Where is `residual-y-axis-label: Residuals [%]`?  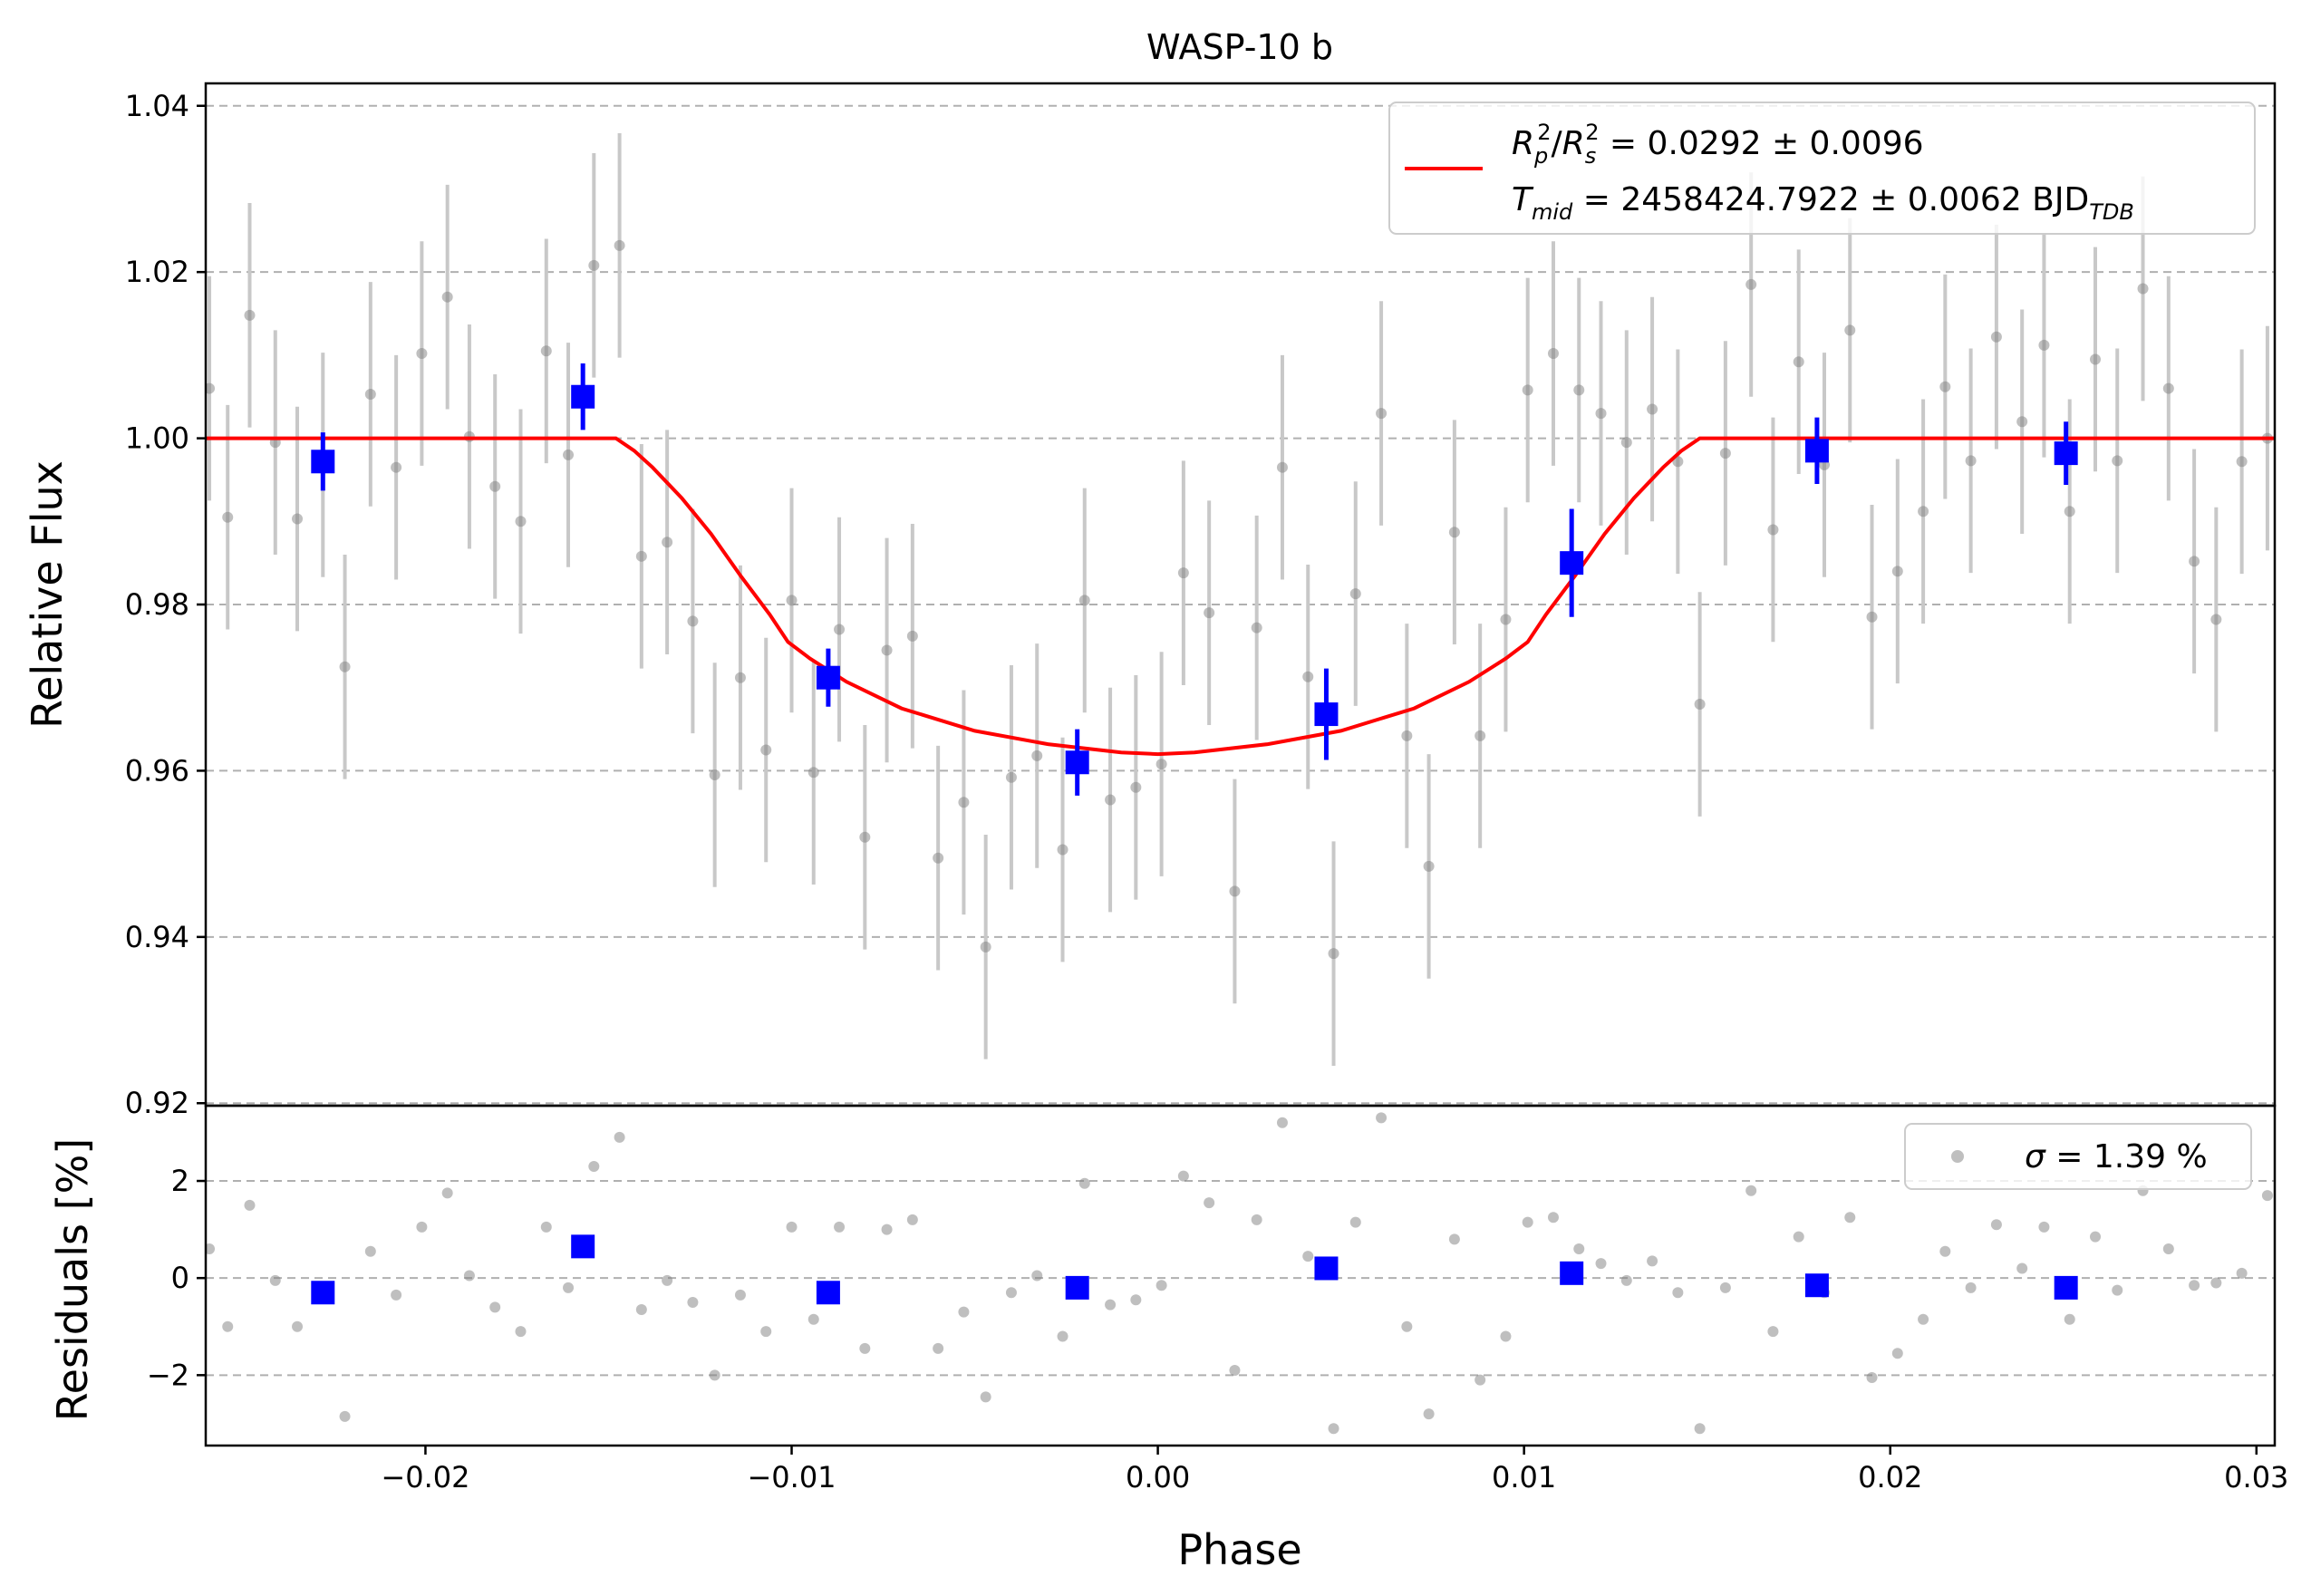 residual-y-axis-label: Residuals [%] is located at coordinates (72, 1279).